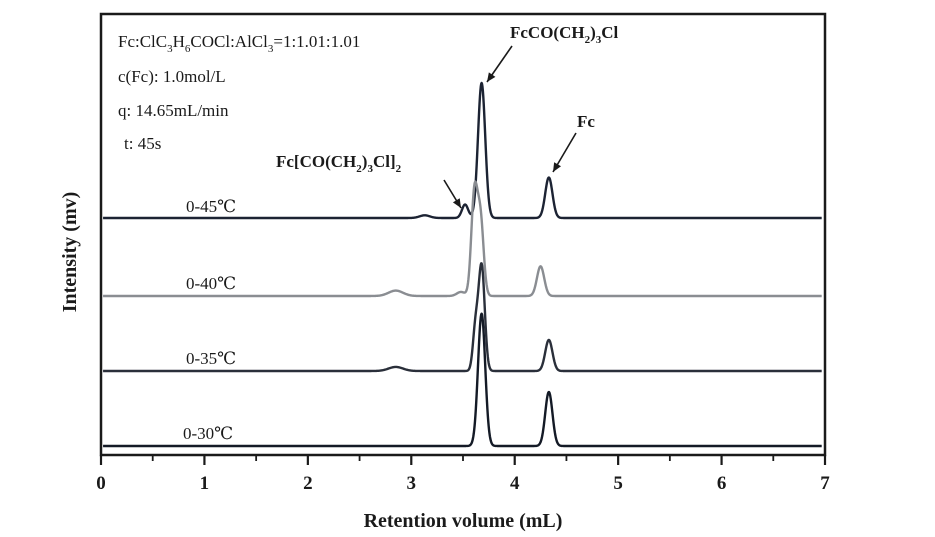  Describe the element at coordinates (618, 483) in the screenshot. I see `x-tick-label: 5` at that location.